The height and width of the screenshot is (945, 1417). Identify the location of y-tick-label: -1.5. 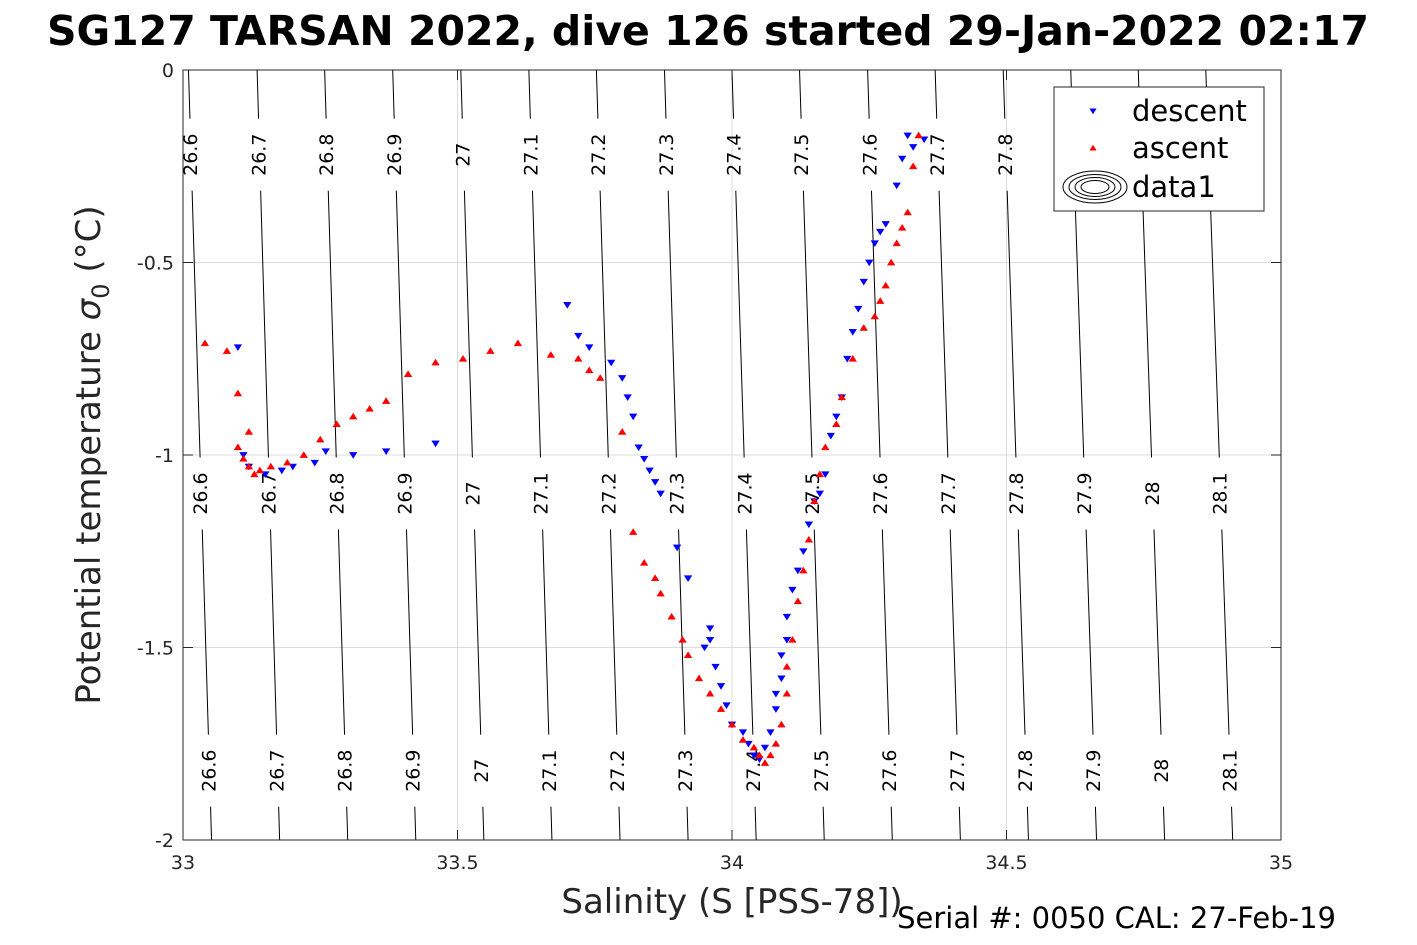
(155, 649).